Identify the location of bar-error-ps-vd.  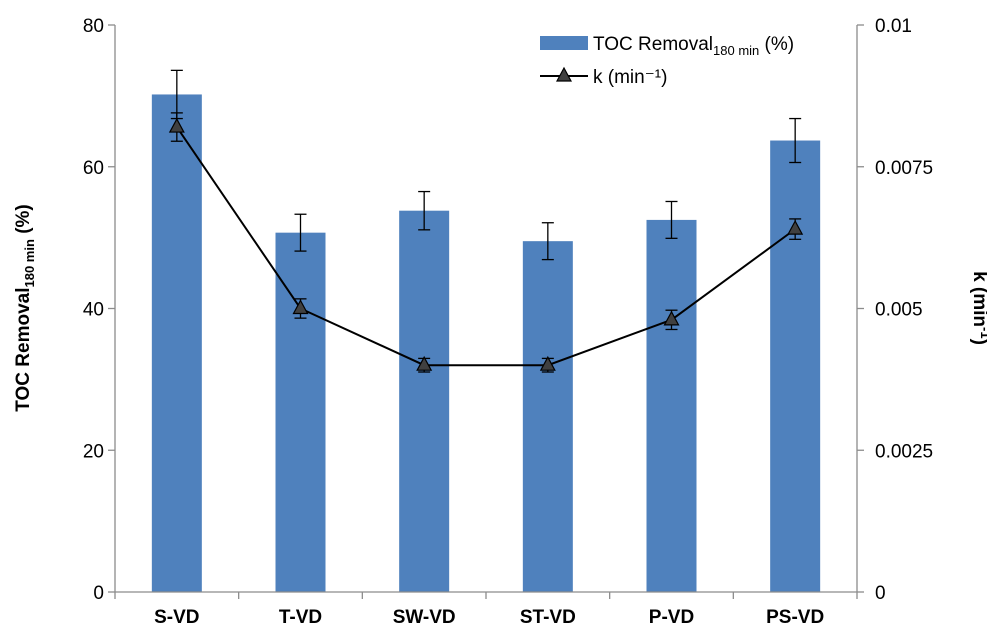
(795, 140).